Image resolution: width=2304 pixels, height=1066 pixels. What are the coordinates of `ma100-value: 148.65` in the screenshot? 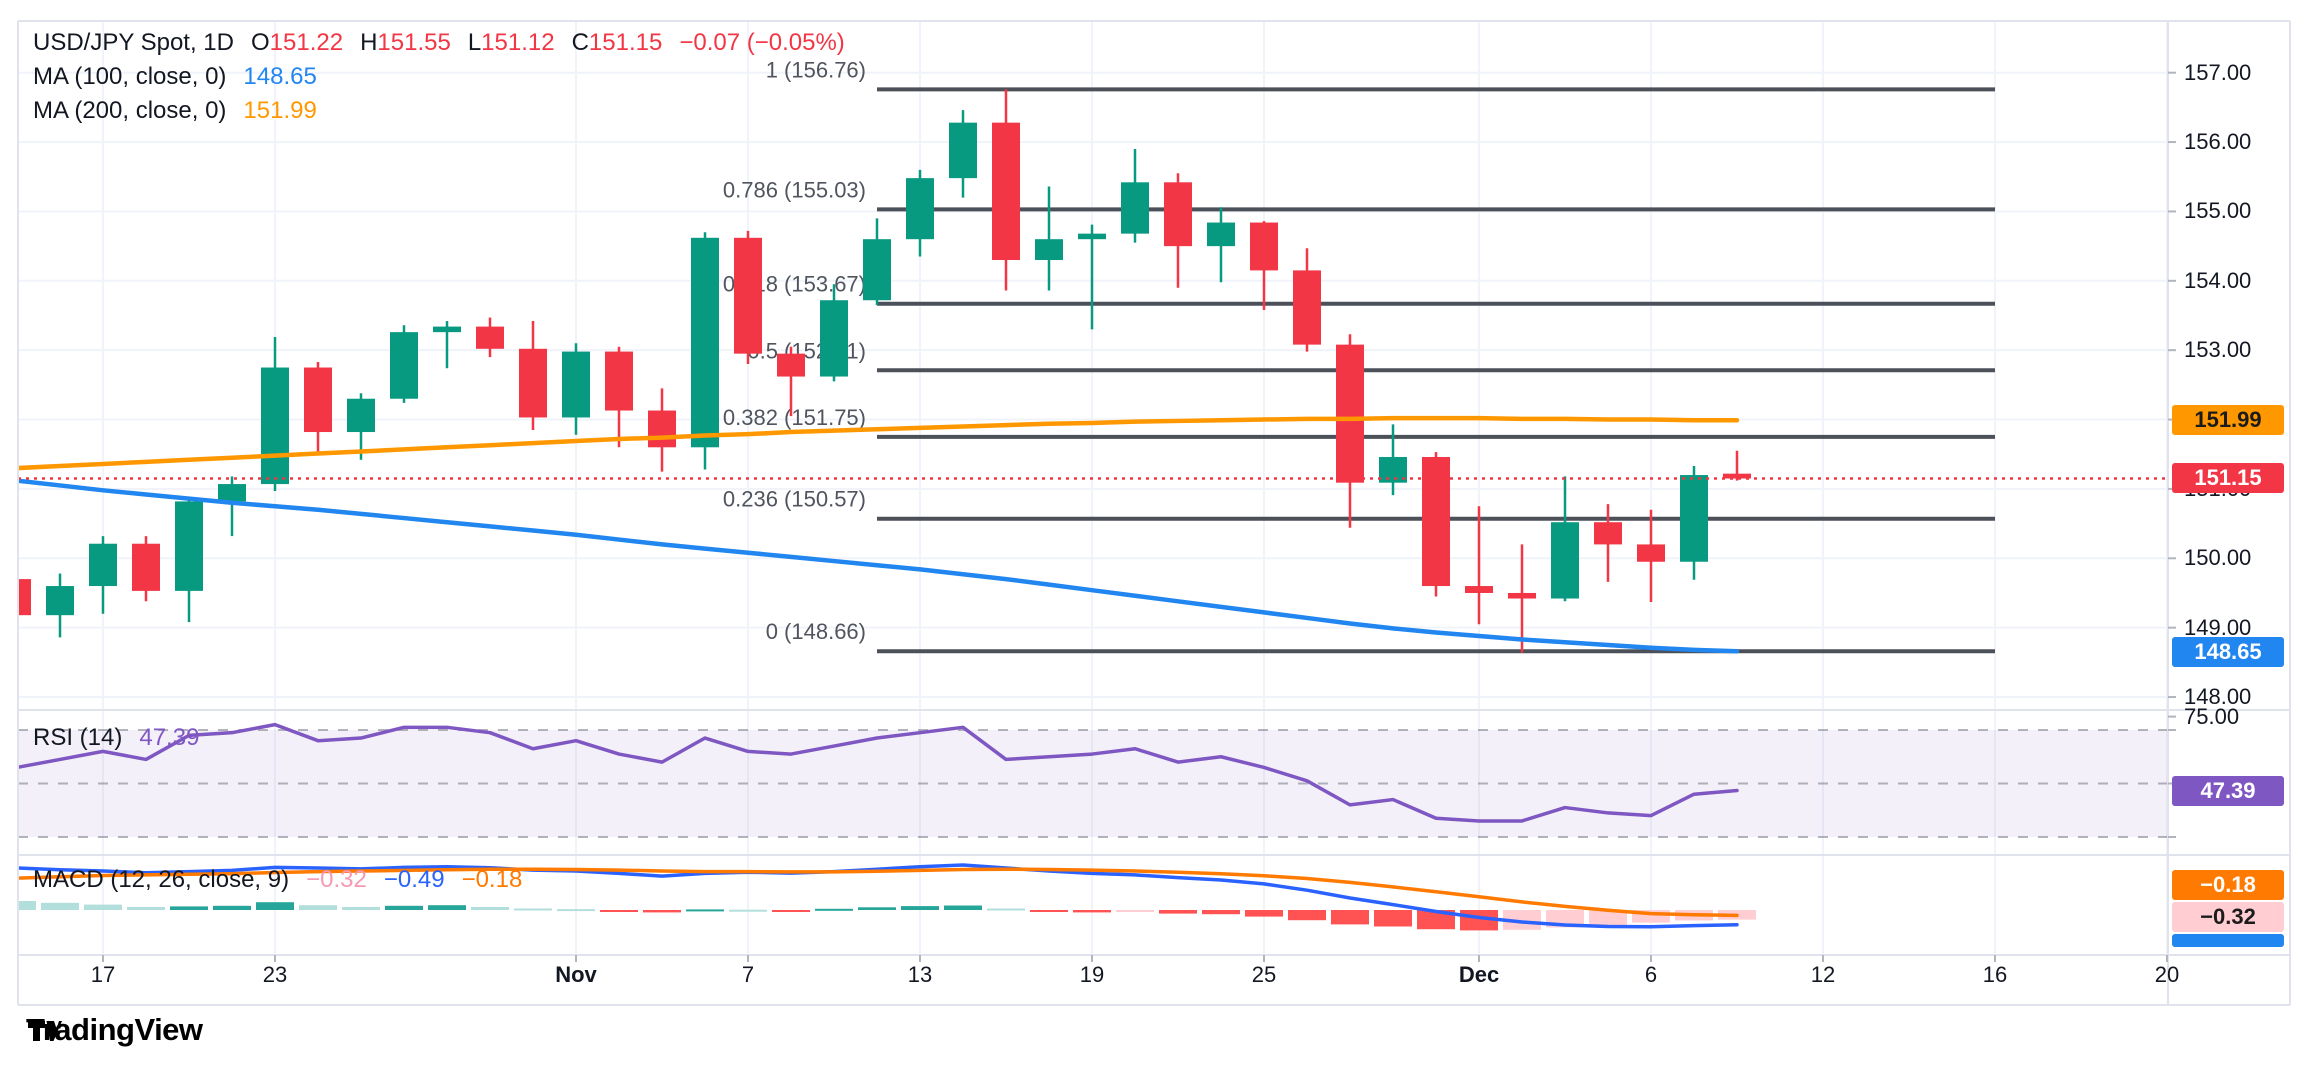 It's located at (280, 76).